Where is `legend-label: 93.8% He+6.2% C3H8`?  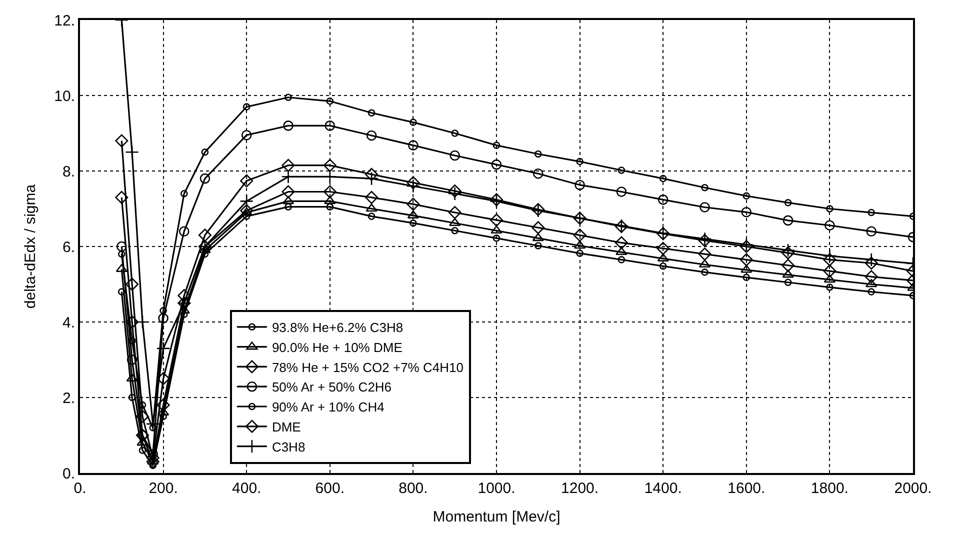 legend-label: 93.8% He+6.2% C3H8 is located at coordinates (338, 327).